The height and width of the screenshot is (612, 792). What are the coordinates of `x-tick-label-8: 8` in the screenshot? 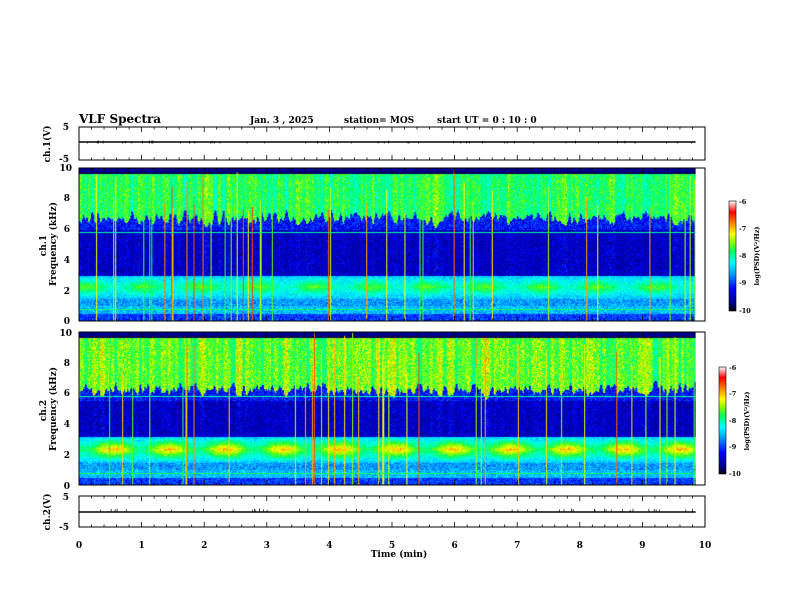 It's located at (580, 546).